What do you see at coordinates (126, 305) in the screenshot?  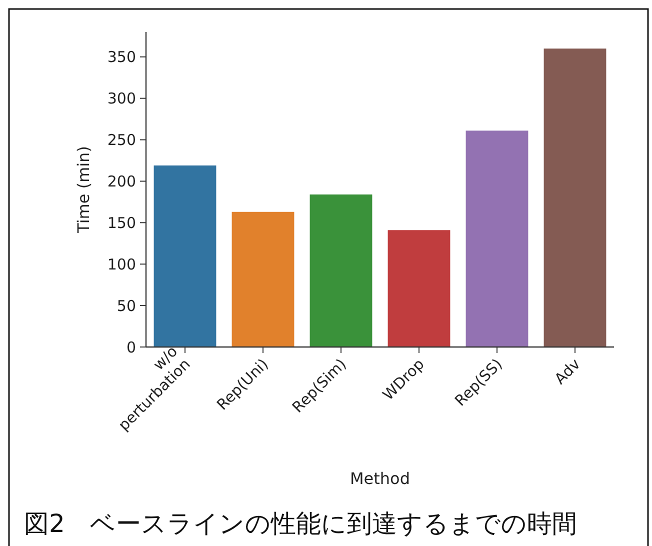 I see `y-tick-label: 50` at bounding box center [126, 305].